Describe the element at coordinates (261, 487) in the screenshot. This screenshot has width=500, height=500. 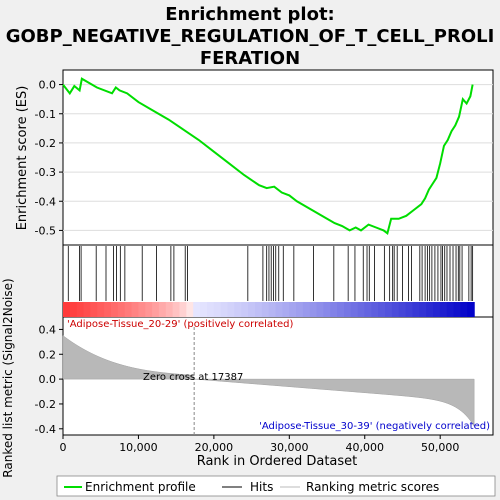
I see `legend-hits-label: Hits` at that location.